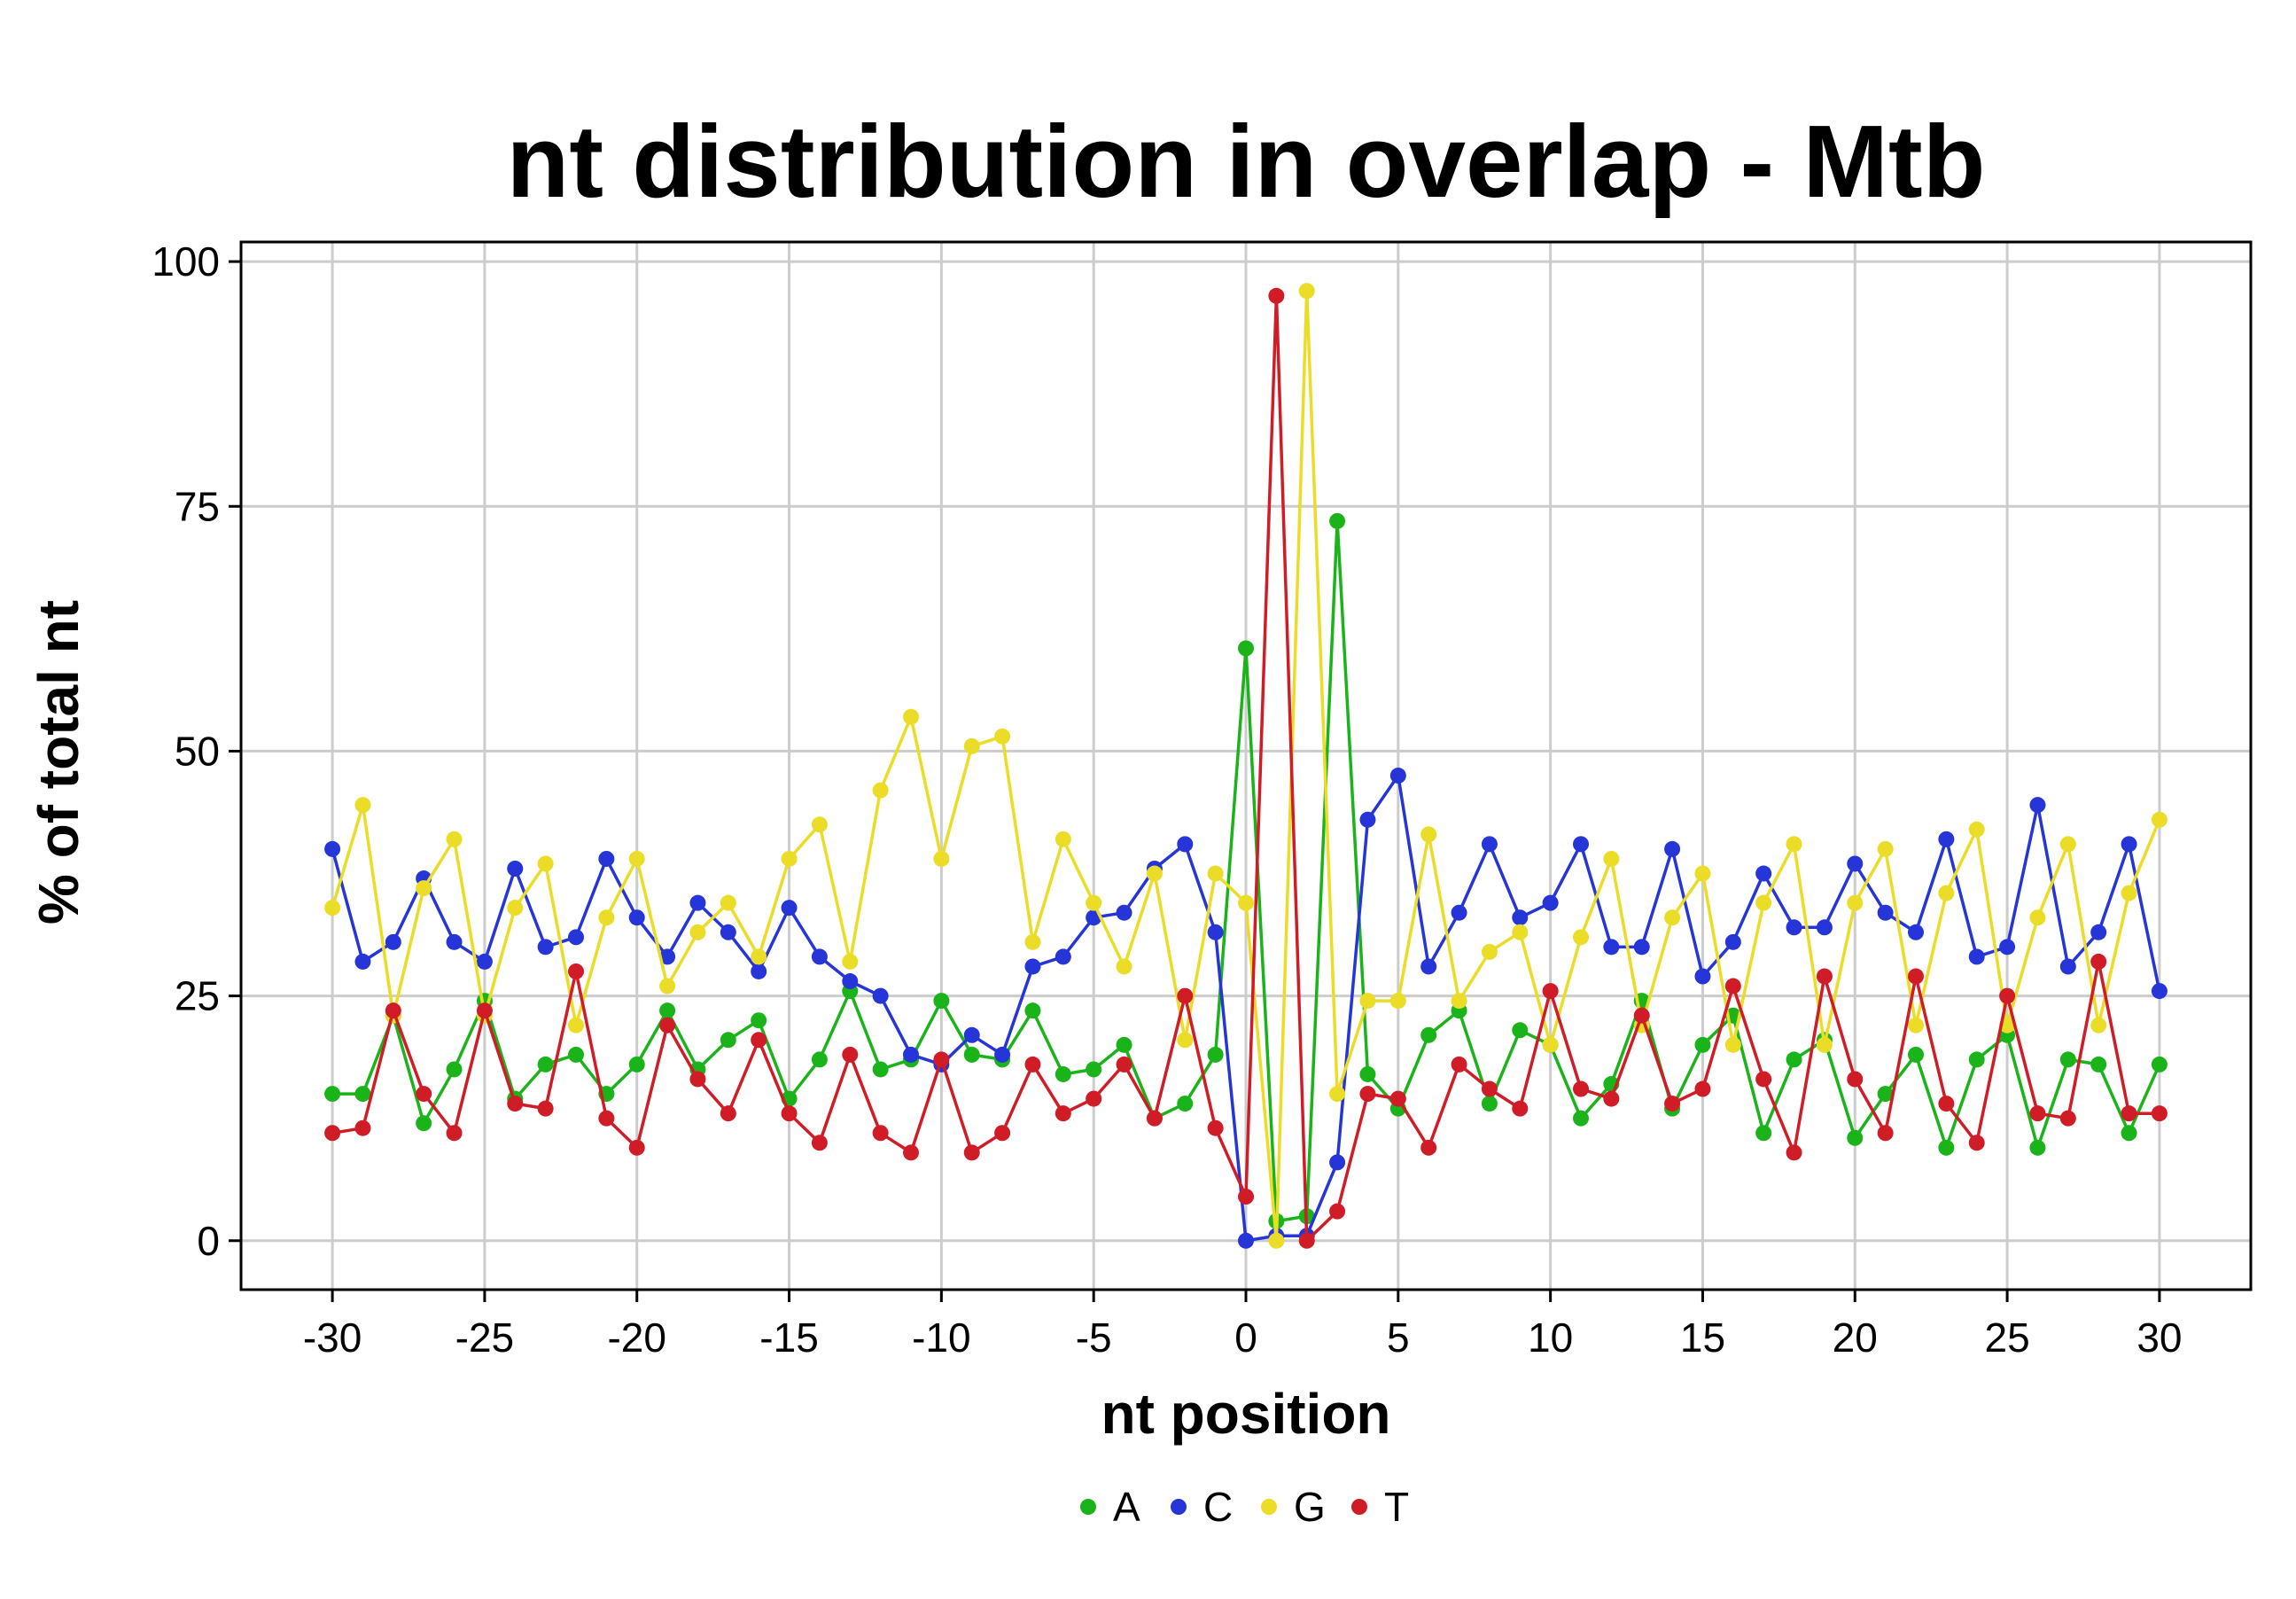 This screenshot has height=1599, width=2296. Describe the element at coordinates (1310, 1507) in the screenshot. I see `legend-label: G` at that location.